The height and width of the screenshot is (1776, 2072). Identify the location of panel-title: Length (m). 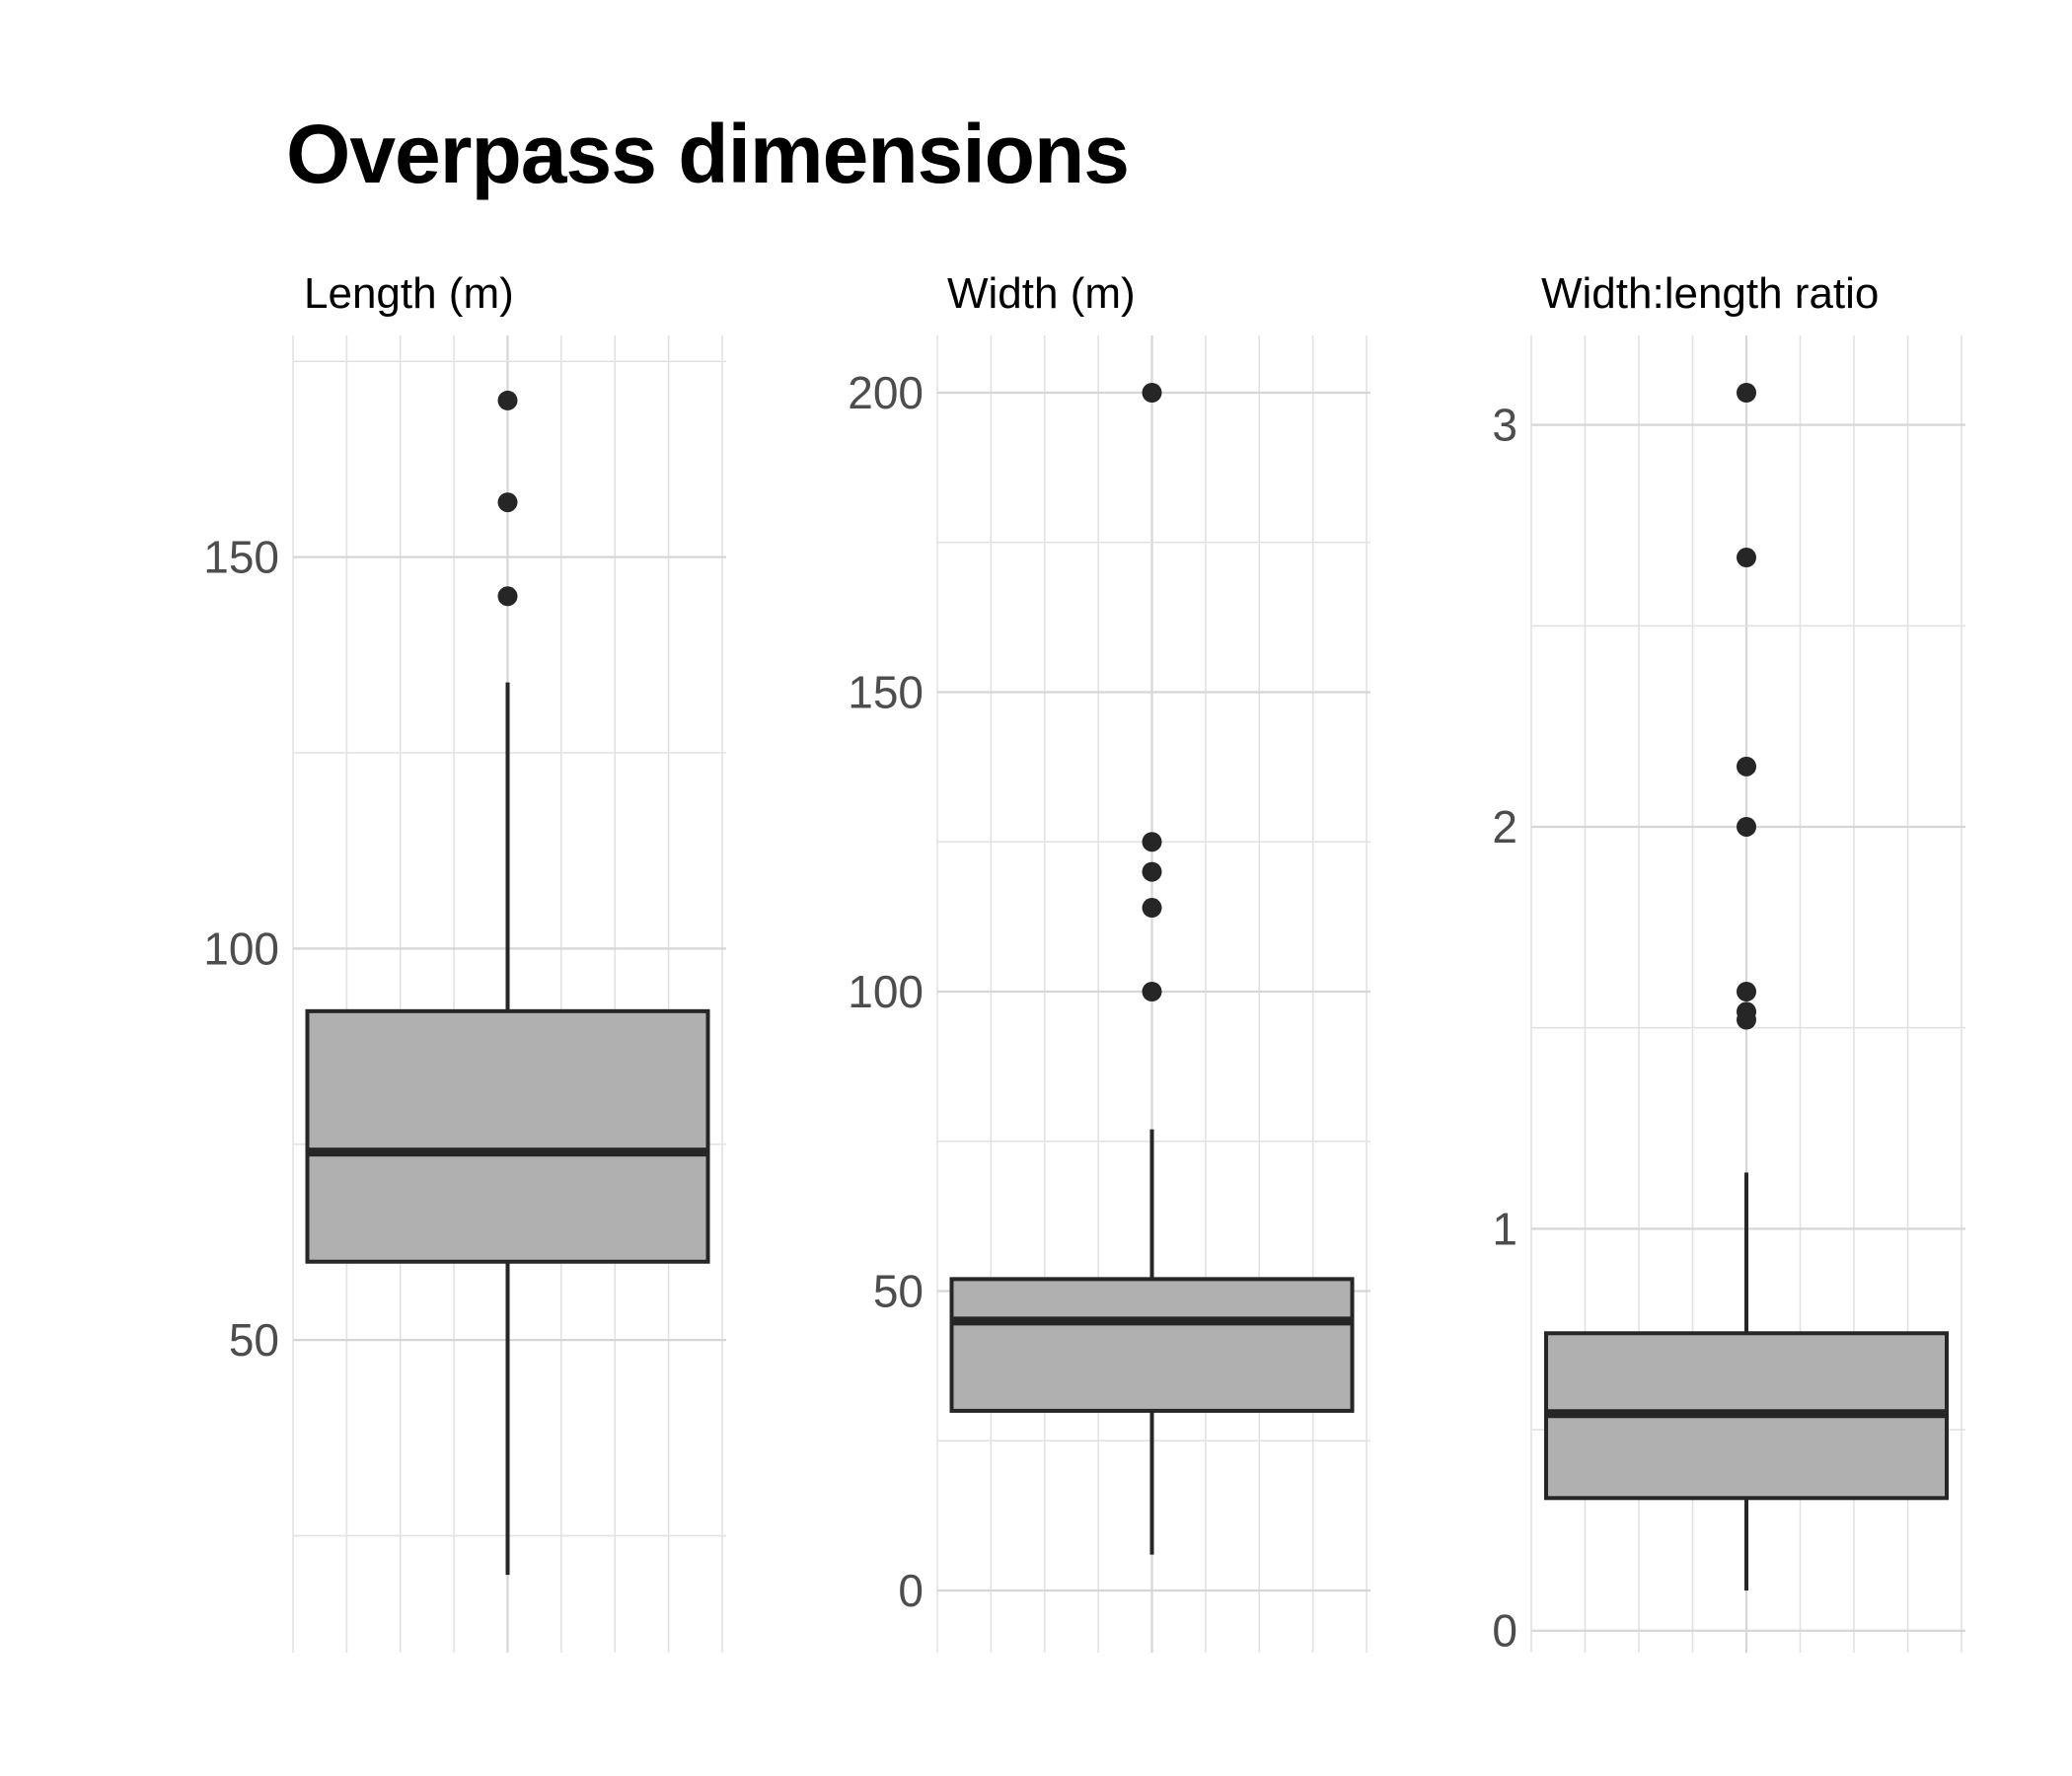
(409, 294).